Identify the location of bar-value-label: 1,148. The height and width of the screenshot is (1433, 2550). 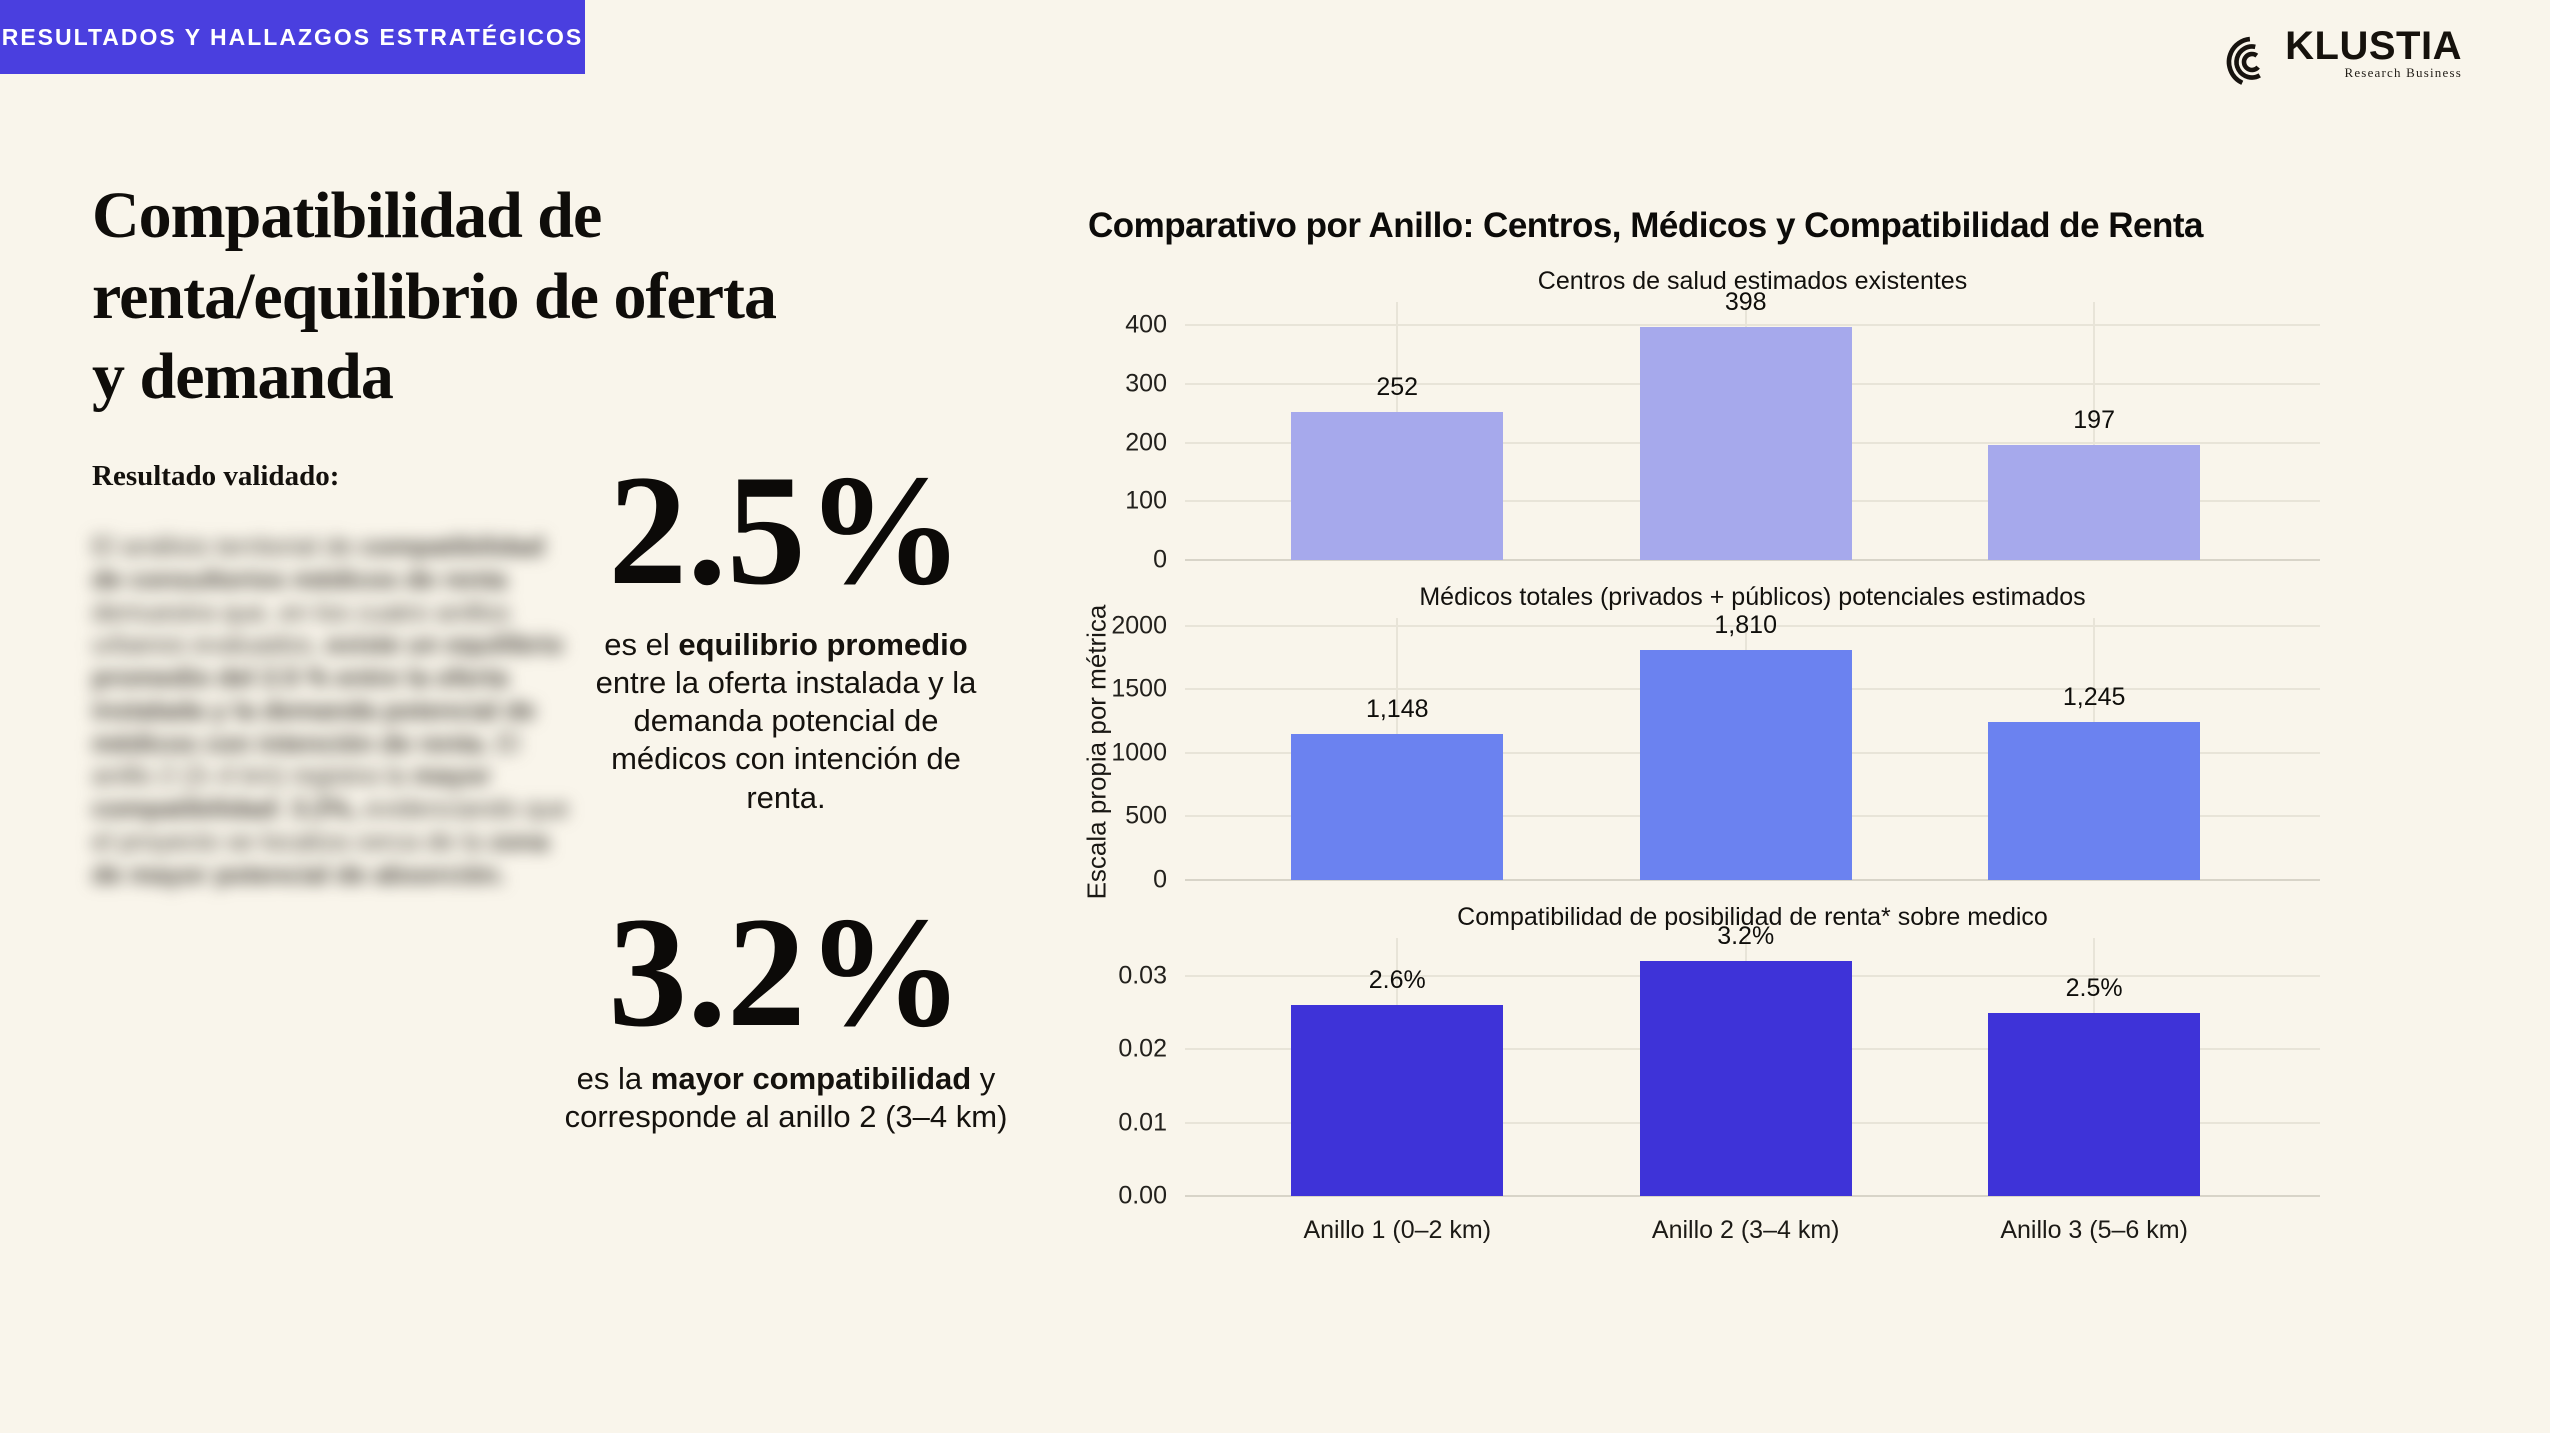
(1397, 709).